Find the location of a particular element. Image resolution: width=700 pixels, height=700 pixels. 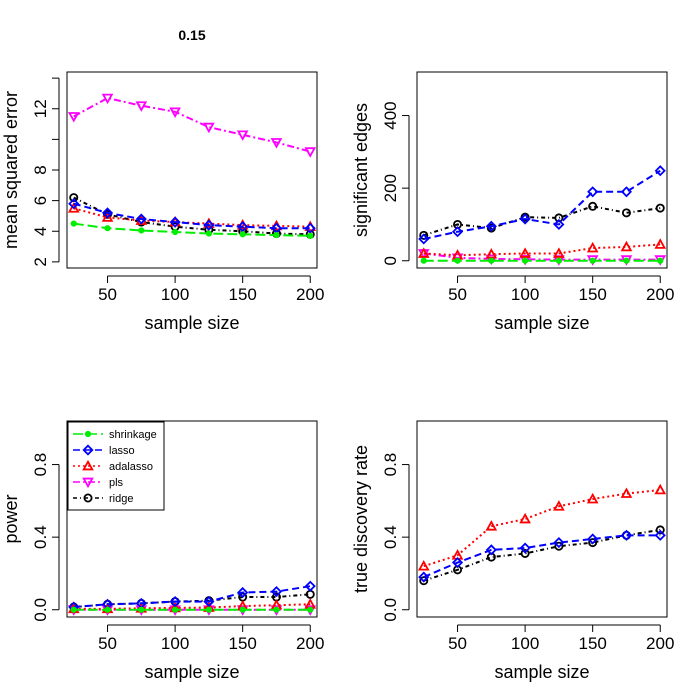

y-tick-label: 200 is located at coordinates (390, 188).